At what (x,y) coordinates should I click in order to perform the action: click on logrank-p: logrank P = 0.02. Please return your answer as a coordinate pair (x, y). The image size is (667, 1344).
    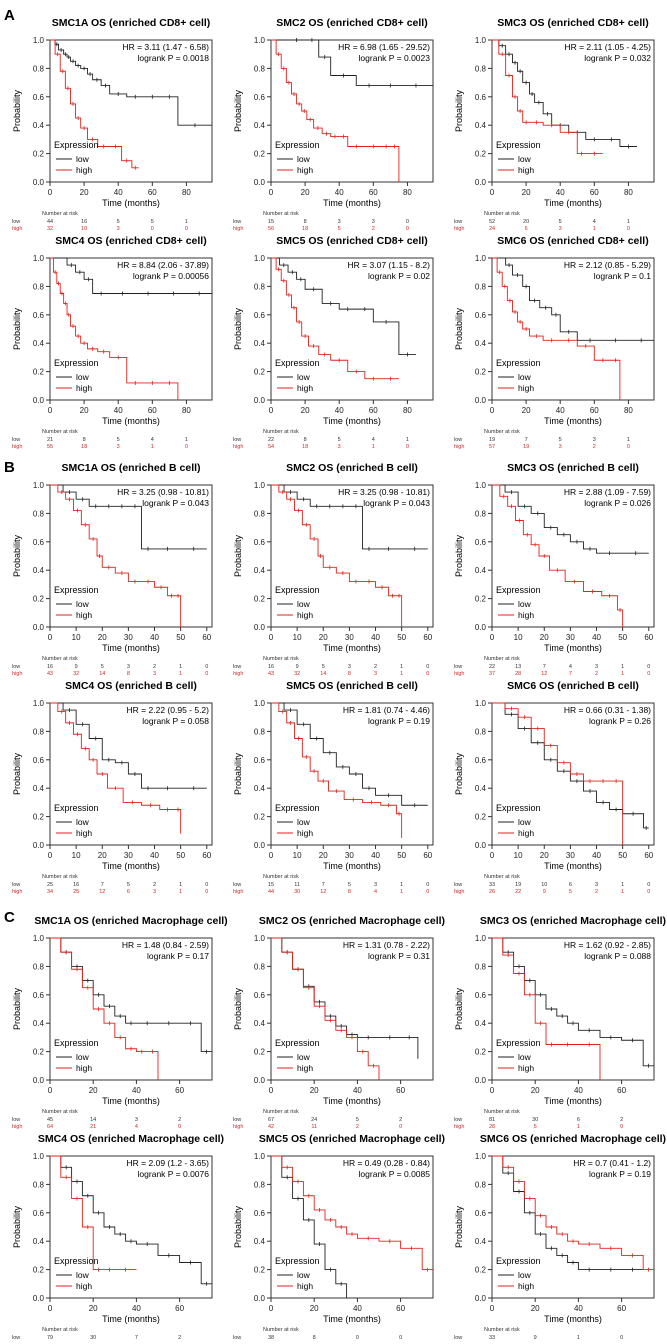
    Looking at the image, I should click on (399, 276).